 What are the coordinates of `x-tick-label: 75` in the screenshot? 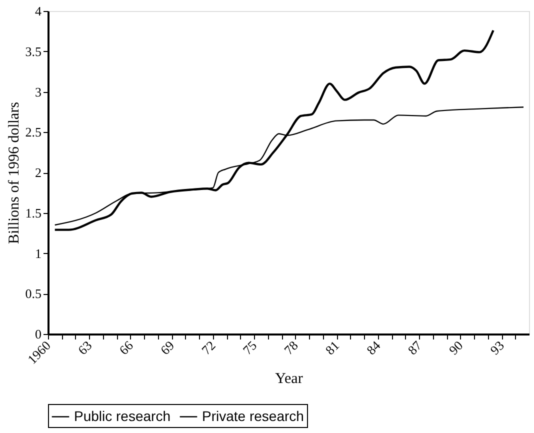 It's located at (250, 348).